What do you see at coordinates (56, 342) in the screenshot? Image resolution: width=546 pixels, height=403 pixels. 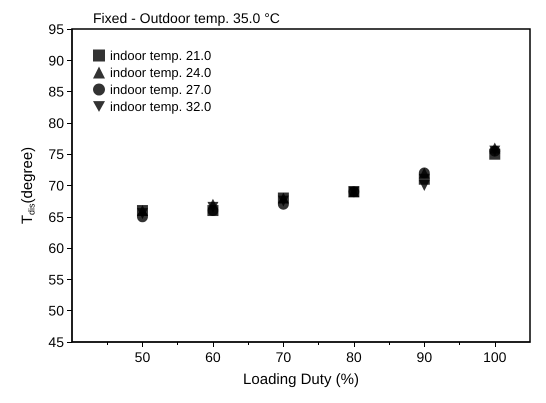 I see `y-tick-label: 45` at bounding box center [56, 342].